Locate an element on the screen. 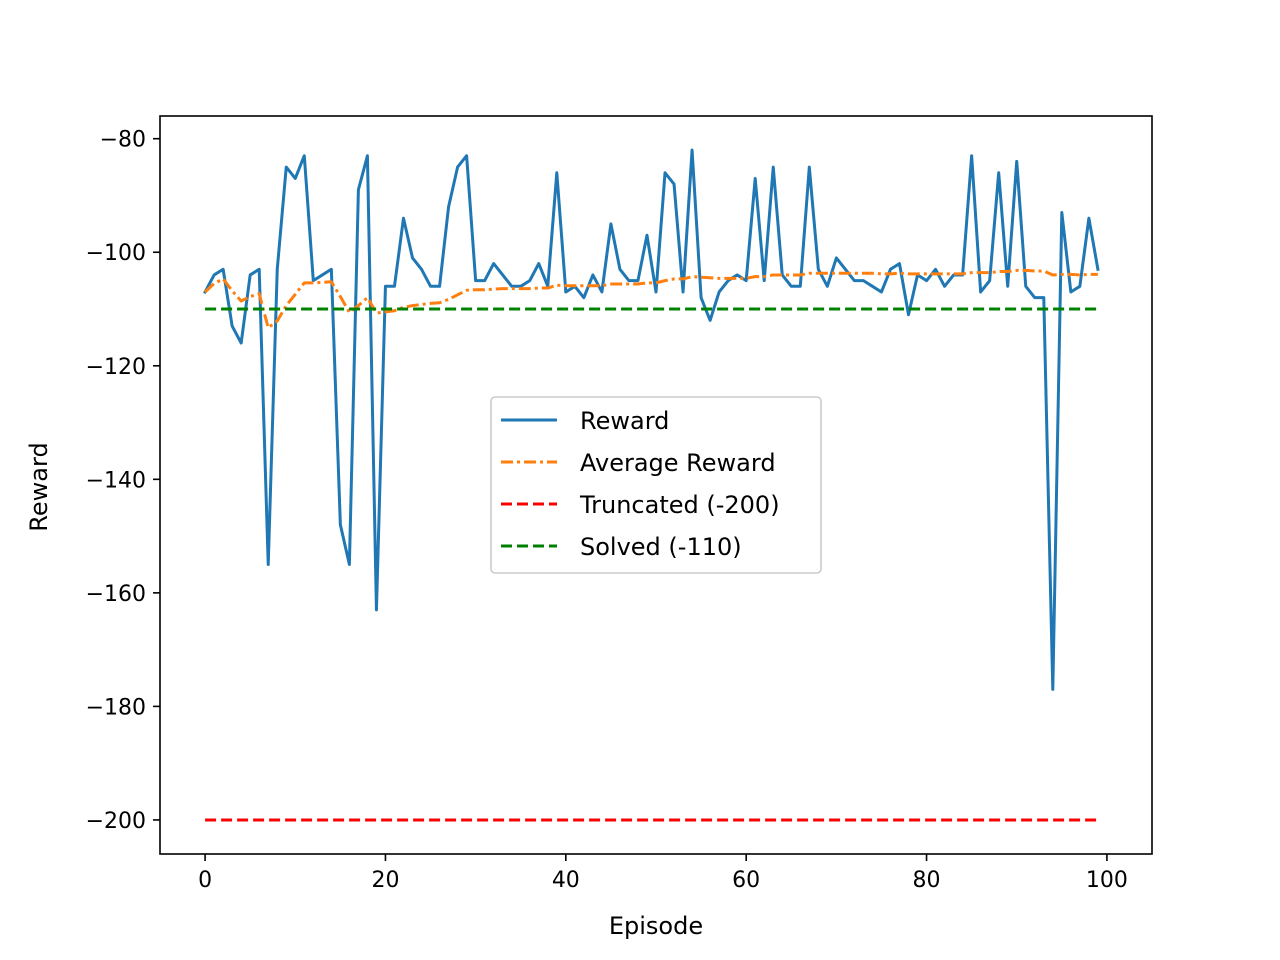 This screenshot has height=960, width=1280. y-tick-label: −100 is located at coordinates (116, 253).